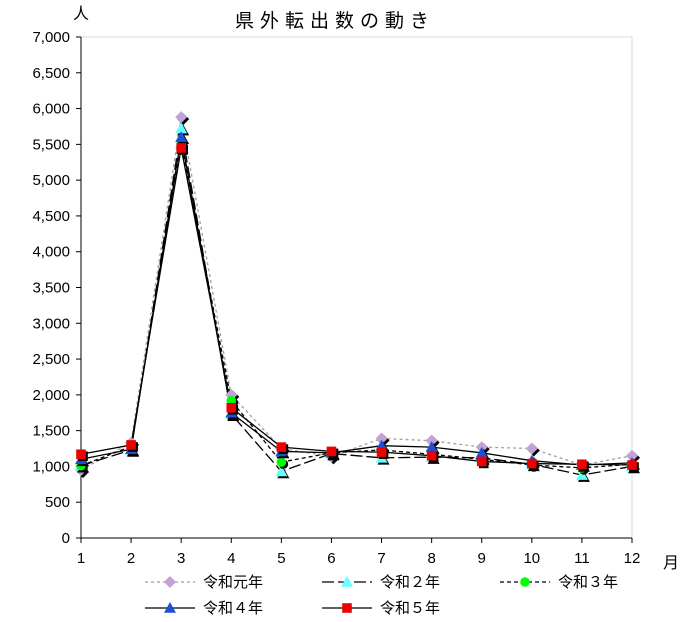 This screenshot has height=622, width=696. I want to click on y-tick-label: 4,500, so click(51, 216).